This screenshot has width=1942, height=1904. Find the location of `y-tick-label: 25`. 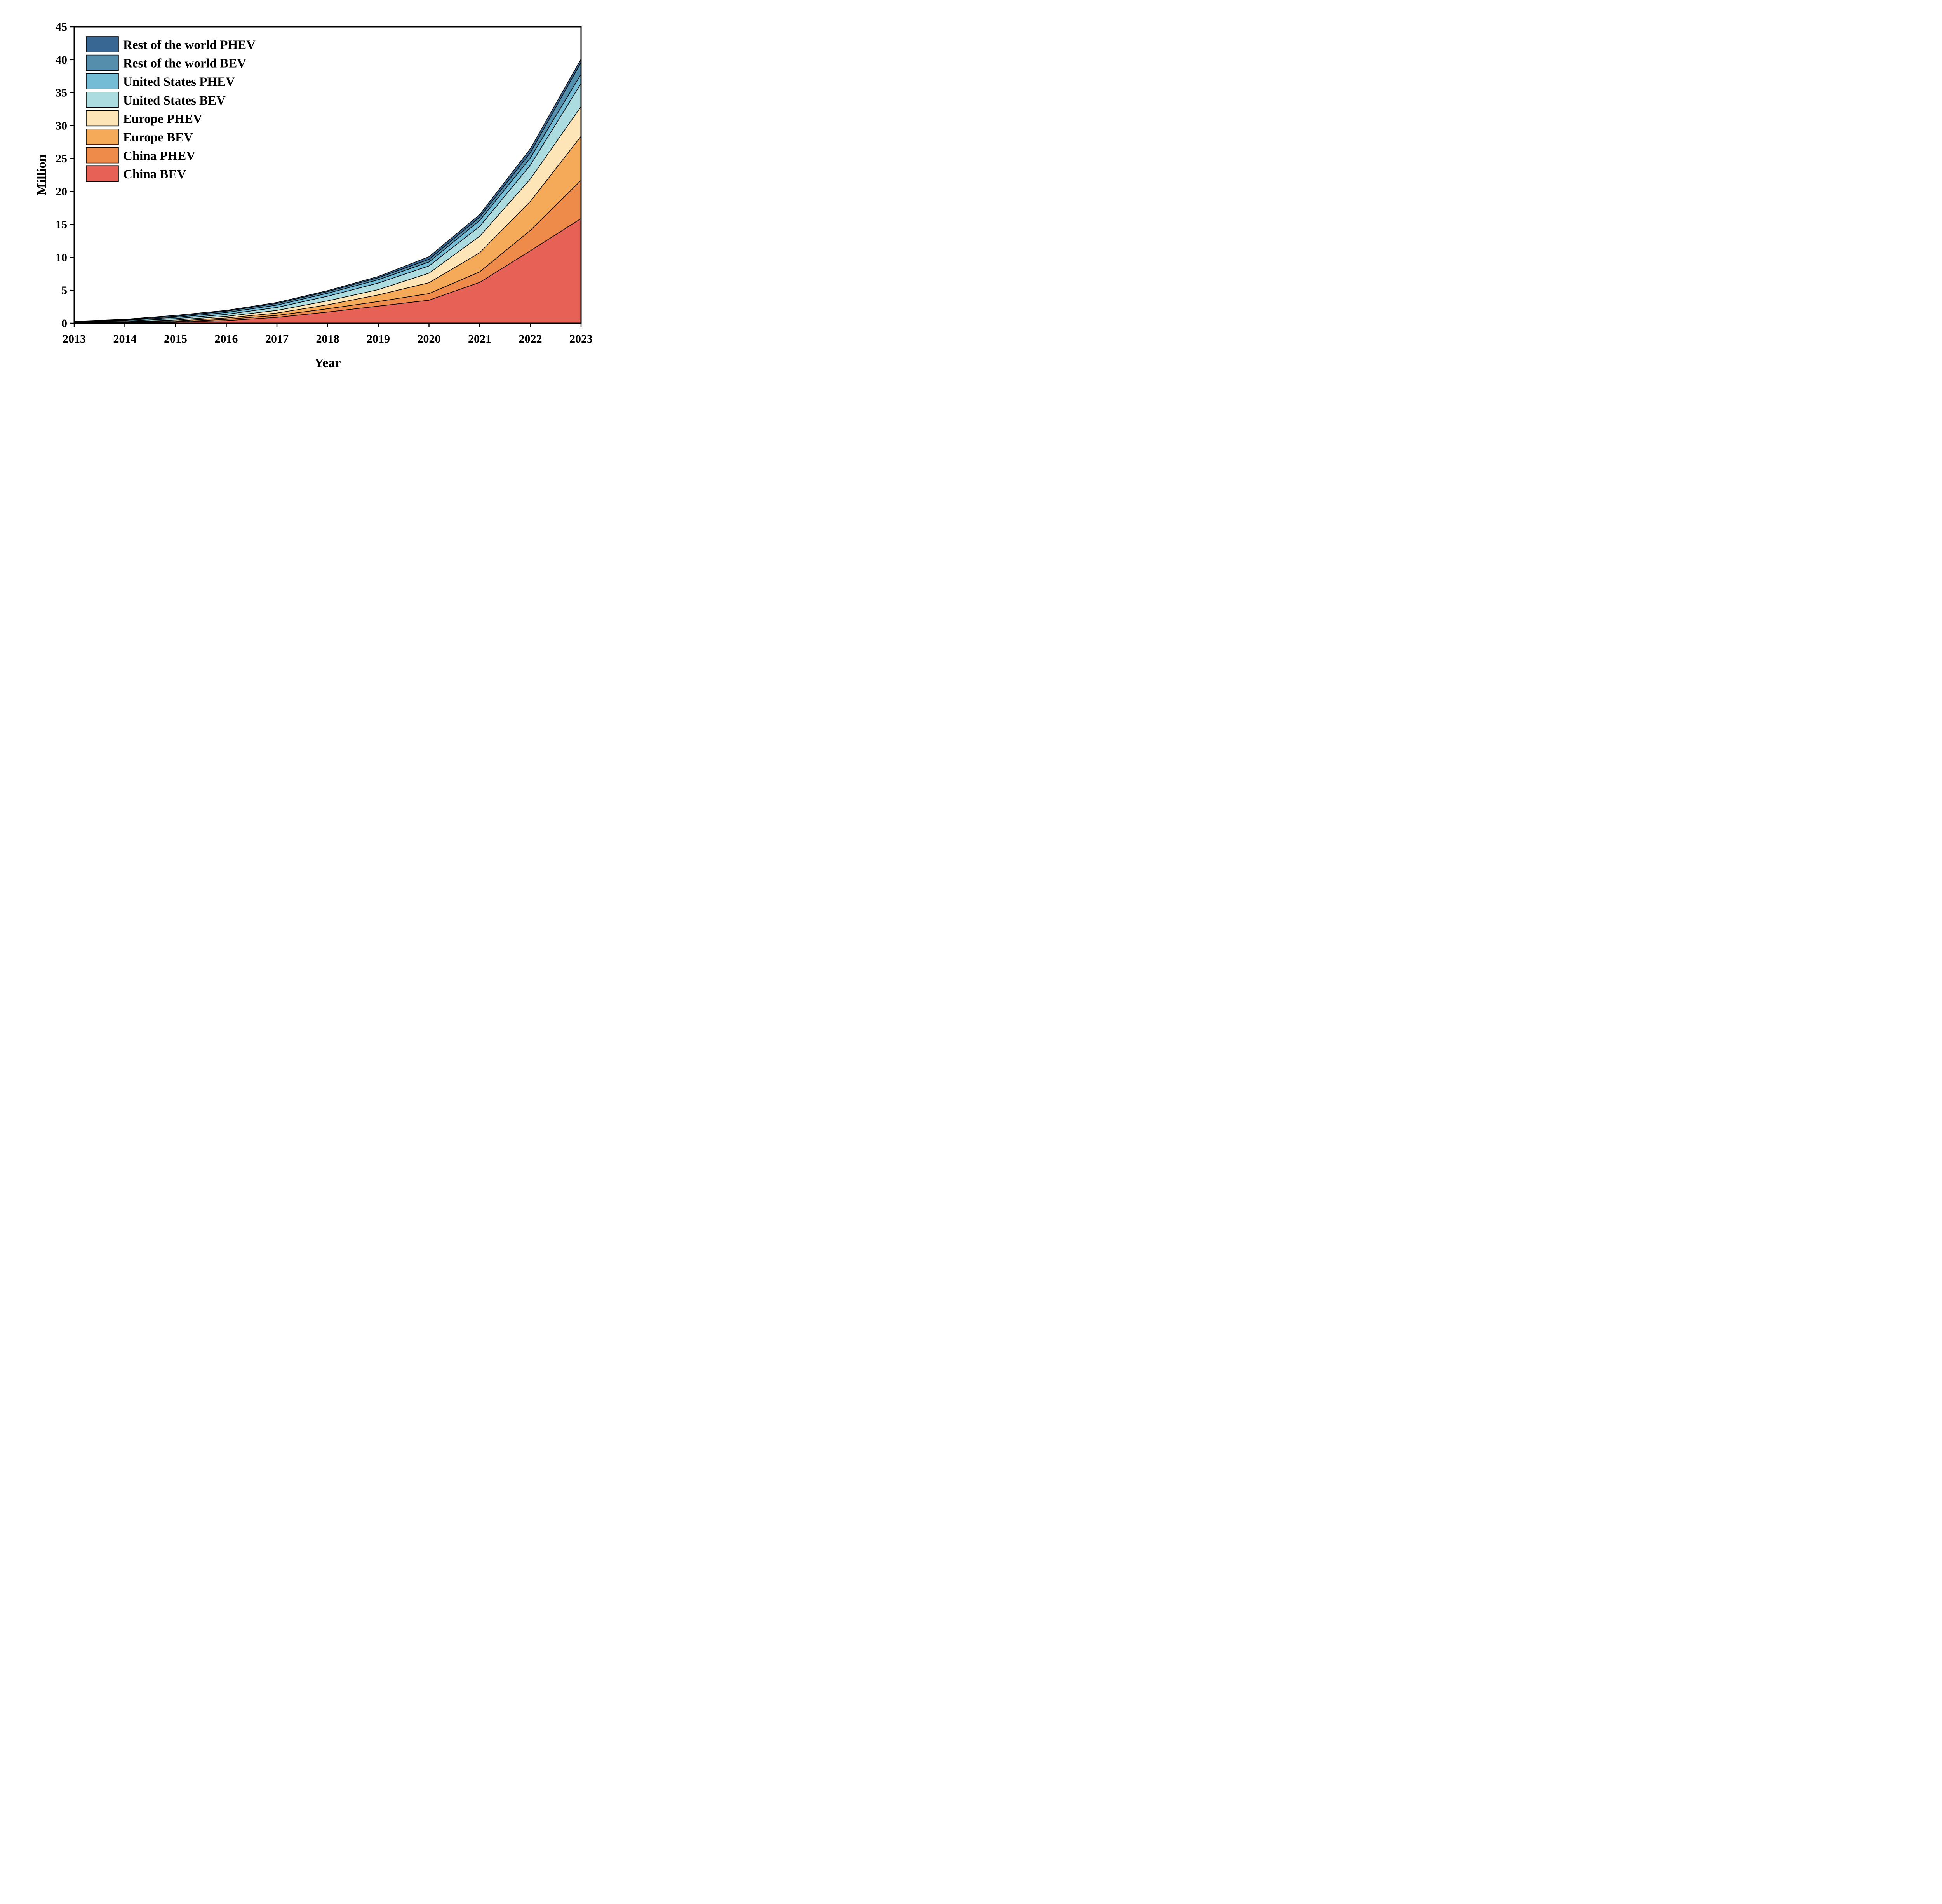

y-tick-label: 25 is located at coordinates (61, 158).